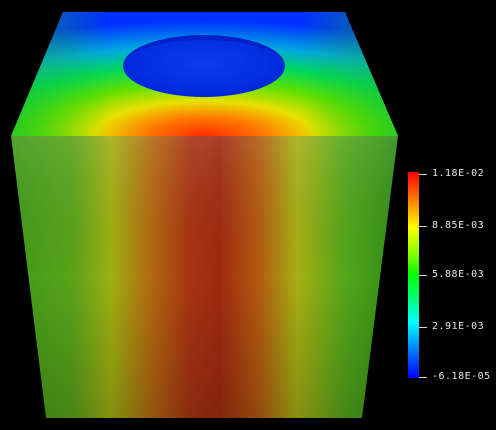  I want to click on legend-label-min: -6.18E-05, so click(461, 376).